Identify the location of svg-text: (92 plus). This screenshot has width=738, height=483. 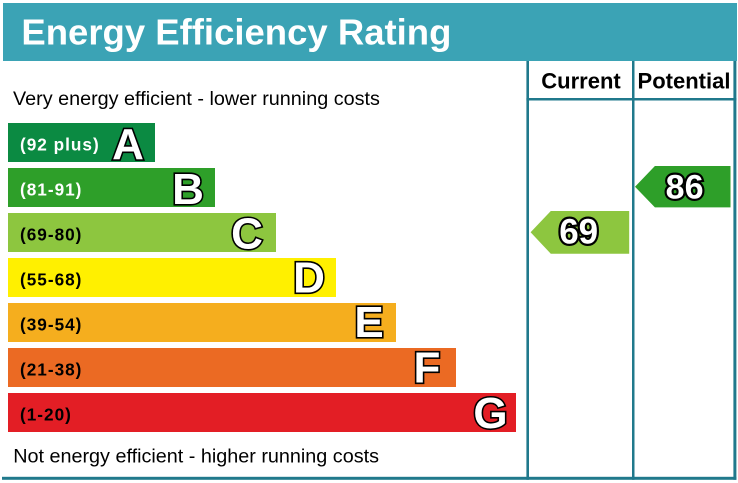
(60, 145).